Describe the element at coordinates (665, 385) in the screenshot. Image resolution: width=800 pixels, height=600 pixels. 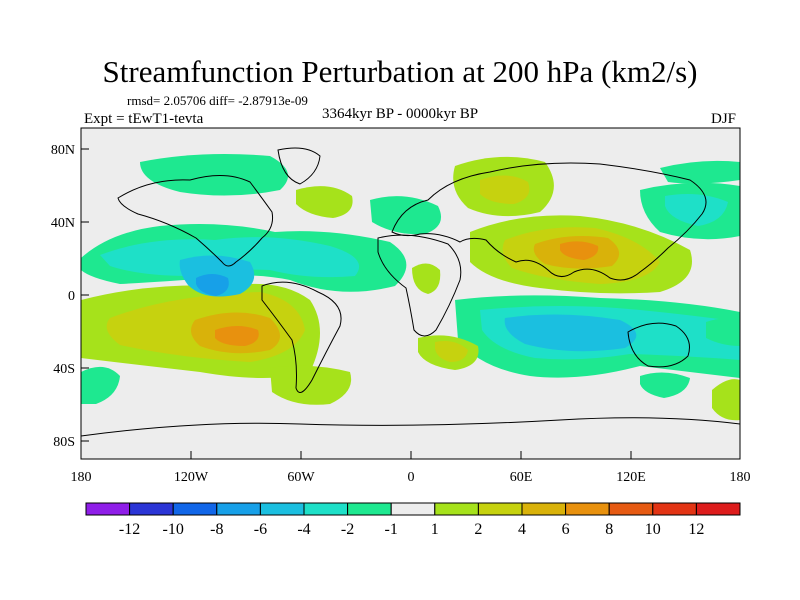
I see `contour-neg1-australia` at that location.